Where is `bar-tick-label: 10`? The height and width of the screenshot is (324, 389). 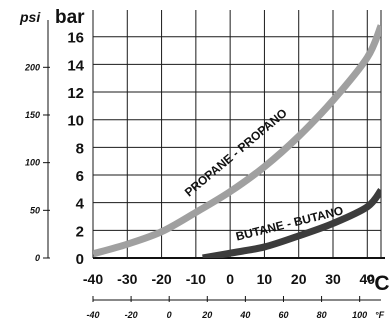 bar-tick-label: 10 is located at coordinates (75, 121).